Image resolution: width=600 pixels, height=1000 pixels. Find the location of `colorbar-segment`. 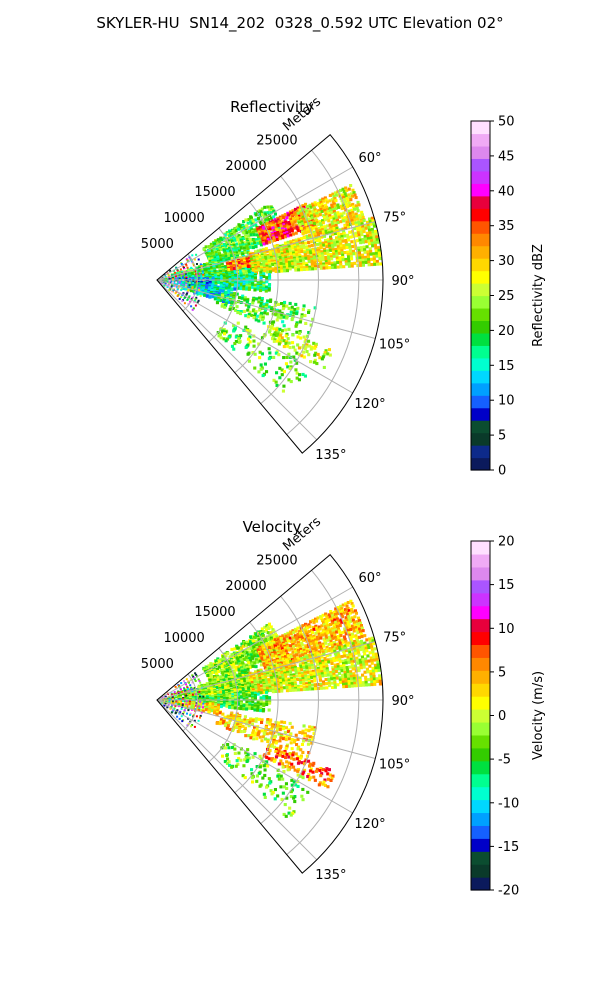

colorbar-segment is located at coordinates (480, 152).